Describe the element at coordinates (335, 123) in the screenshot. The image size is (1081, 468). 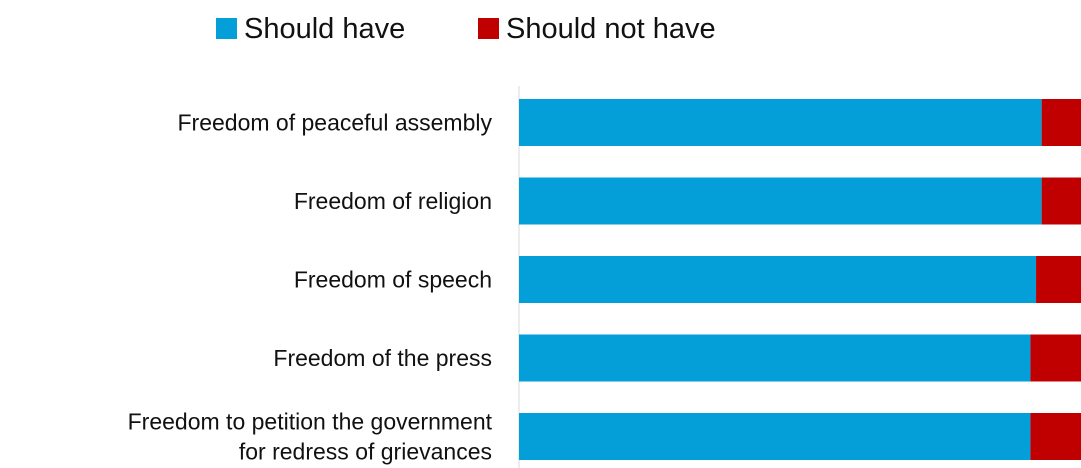
I see `category-label: Freedom of peaceful assembly` at that location.